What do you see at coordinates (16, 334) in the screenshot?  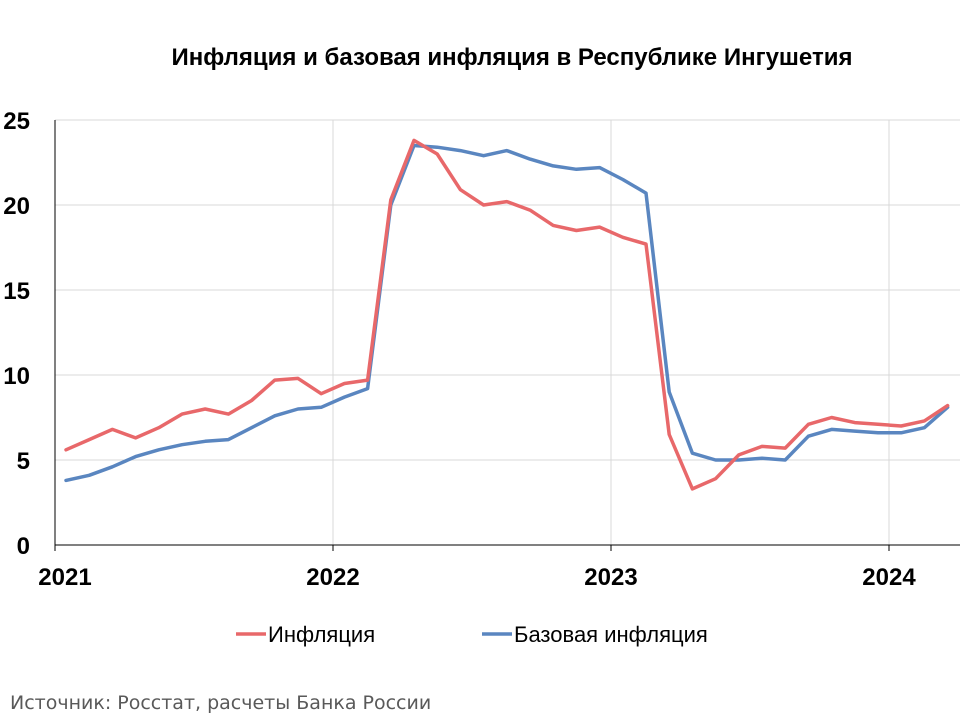 I see `y-tick-labels: 0 5 10 15 20 25` at bounding box center [16, 334].